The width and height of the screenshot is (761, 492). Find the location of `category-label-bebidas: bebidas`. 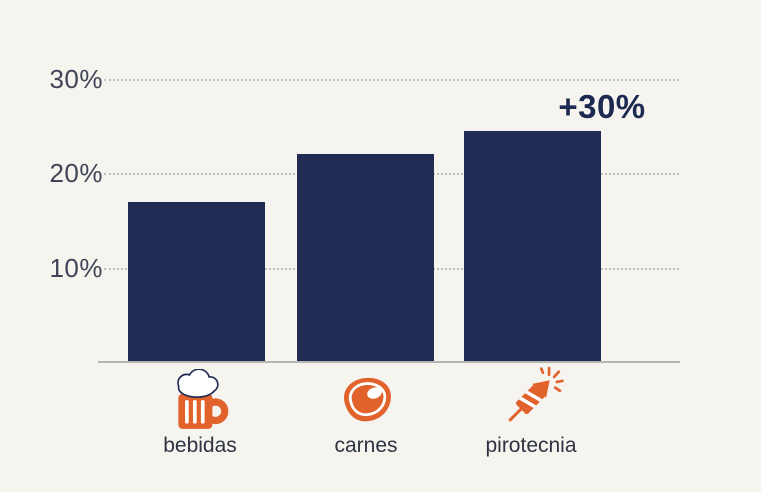

category-label-bebidas: bebidas is located at coordinates (200, 445).